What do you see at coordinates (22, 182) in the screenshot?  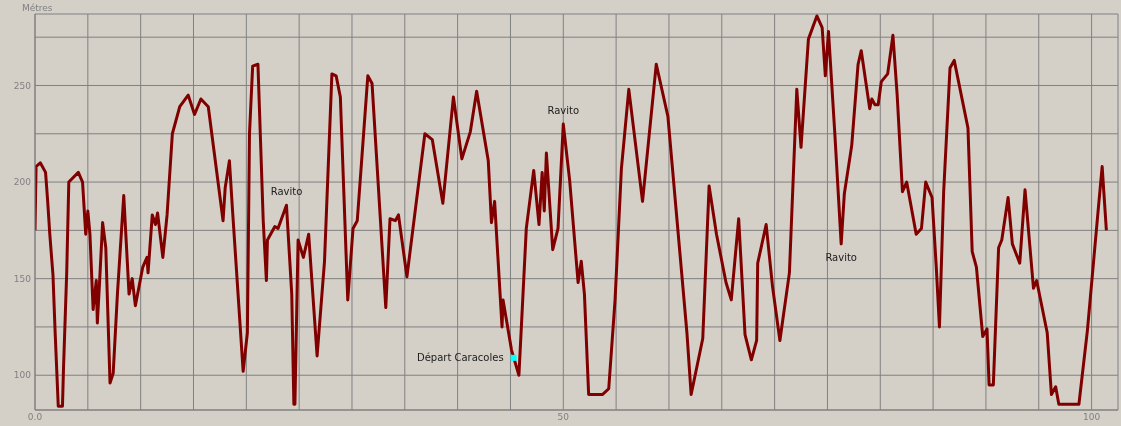 I see `y-tick-label: 200` at bounding box center [22, 182].